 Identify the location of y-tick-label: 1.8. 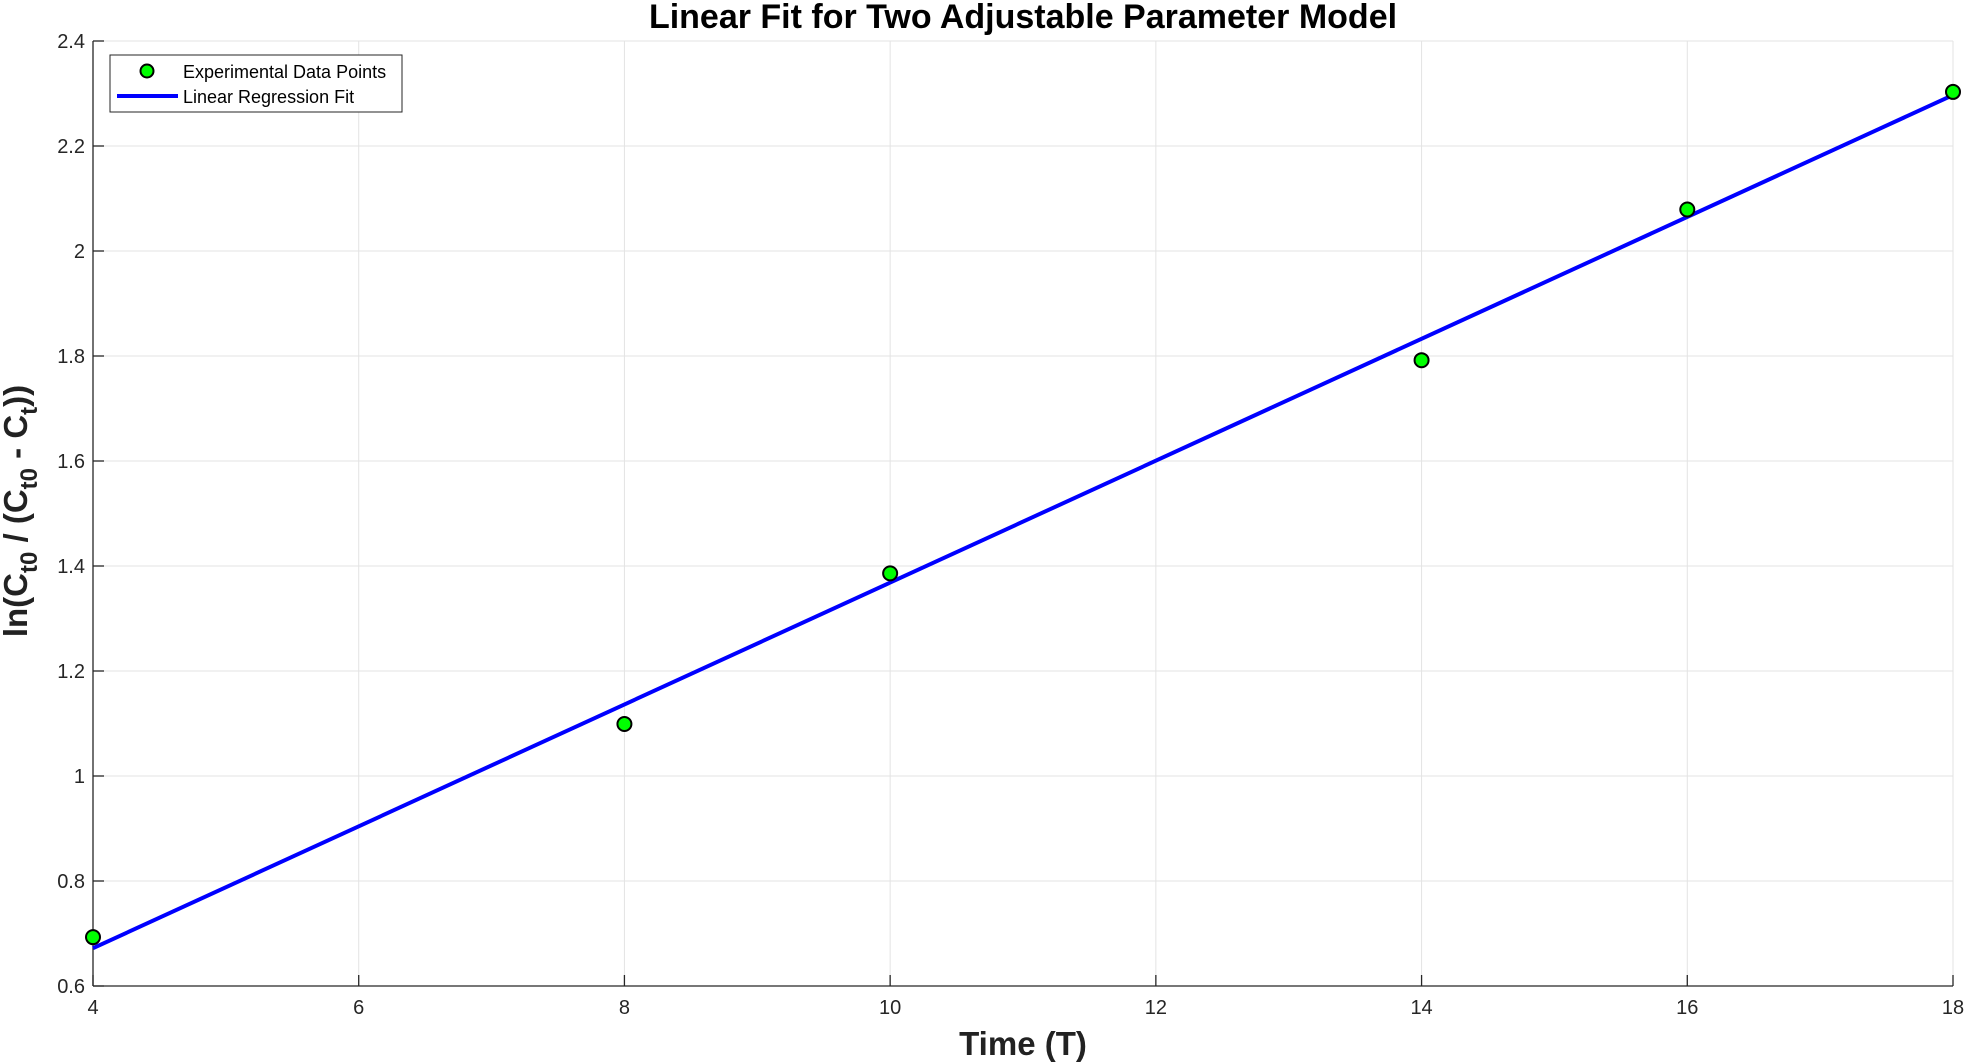
(71, 357).